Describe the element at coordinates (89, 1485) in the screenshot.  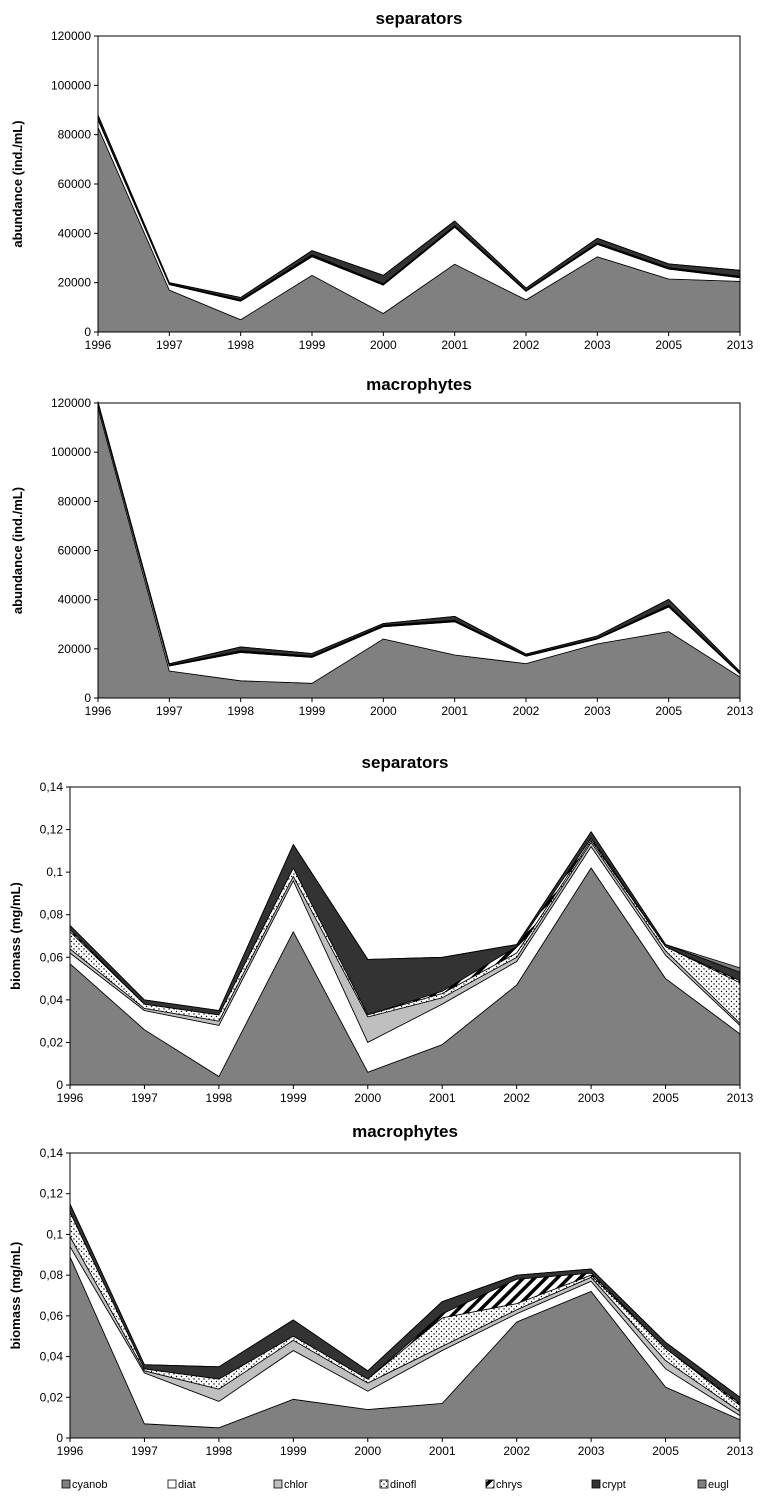
I see `legend-label: cyanob` at that location.